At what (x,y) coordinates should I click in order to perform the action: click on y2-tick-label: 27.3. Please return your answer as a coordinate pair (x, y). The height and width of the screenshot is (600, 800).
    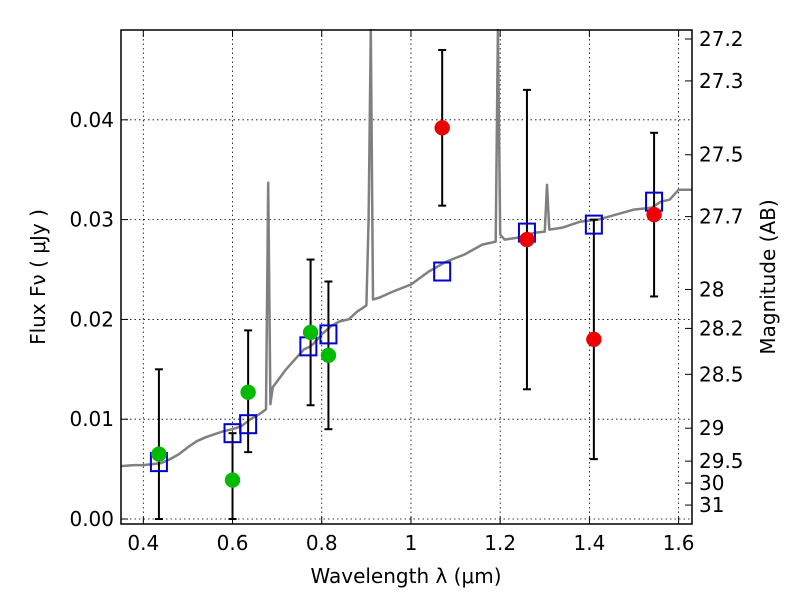
    Looking at the image, I should click on (721, 81).